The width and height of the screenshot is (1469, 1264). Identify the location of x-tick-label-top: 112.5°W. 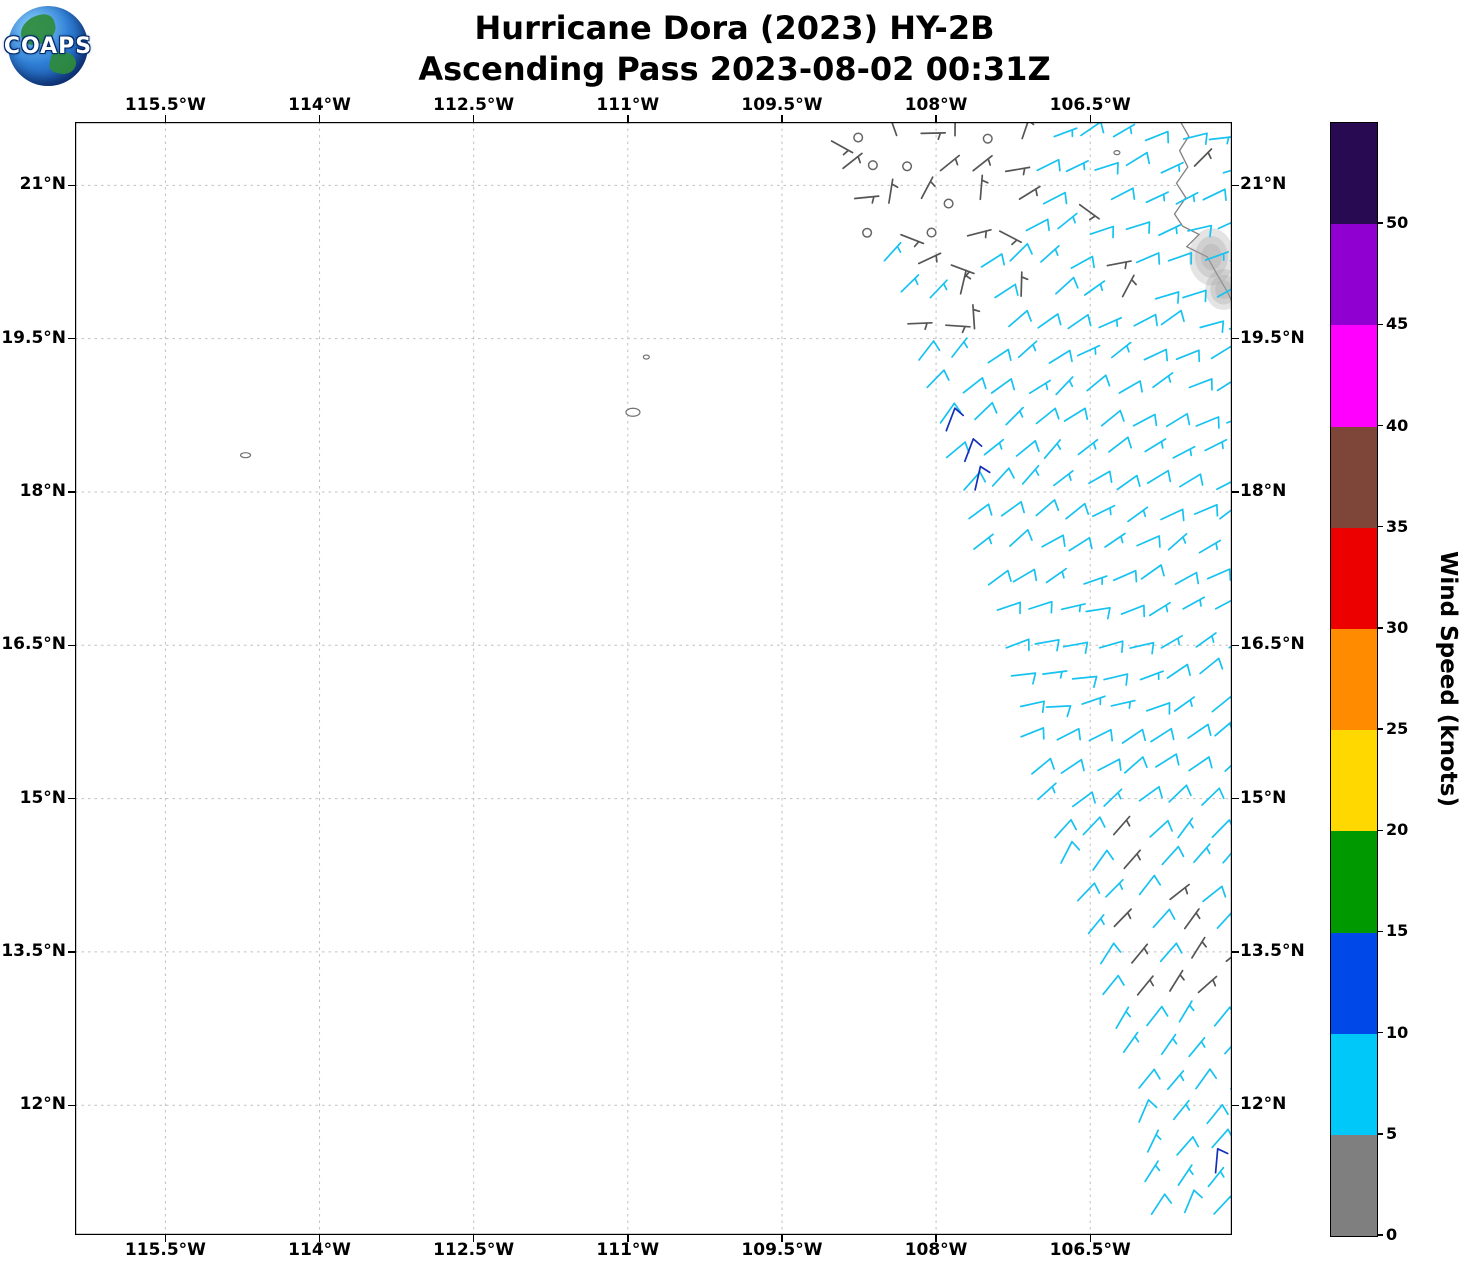
(474, 105).